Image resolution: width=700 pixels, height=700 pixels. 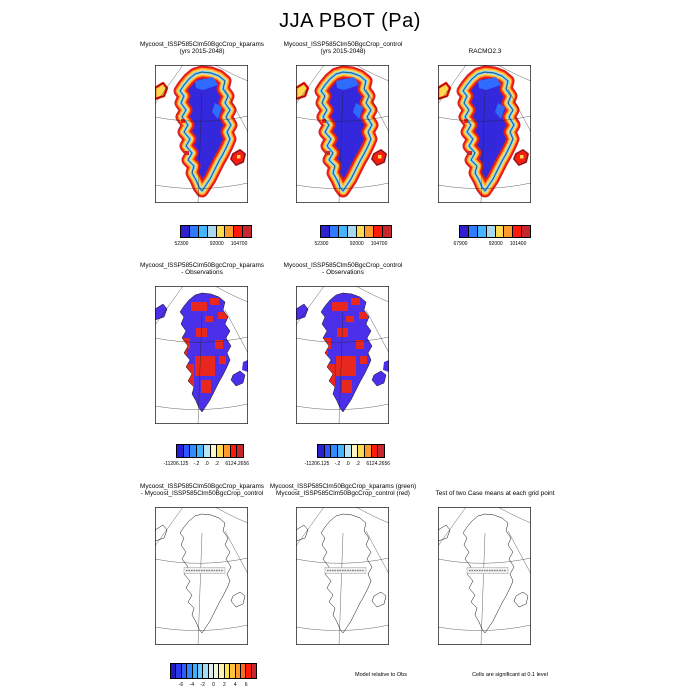 I want to click on map-greenland-r3p3, so click(x=484, y=576).